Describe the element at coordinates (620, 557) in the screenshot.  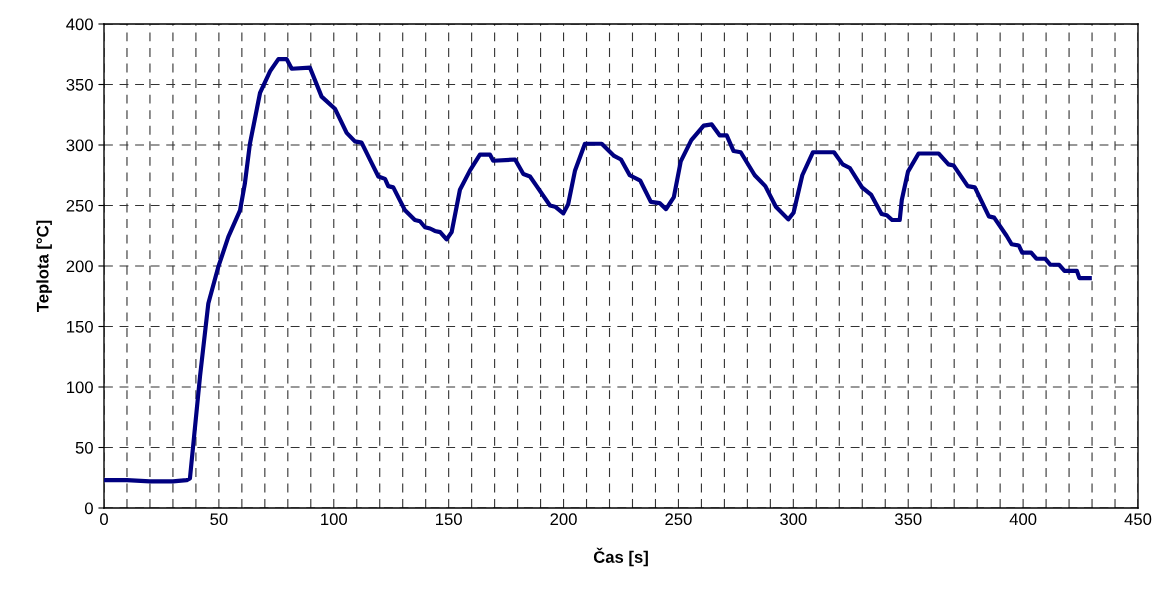
I see `x-axis-title: Čas [s]` at that location.